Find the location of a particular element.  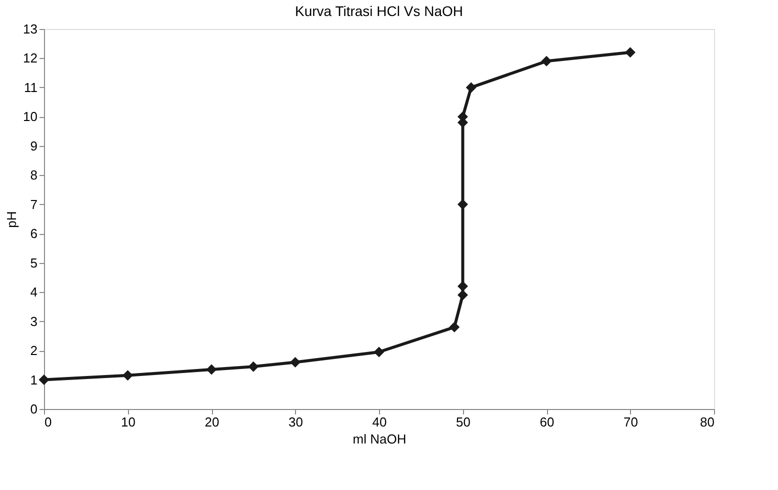

y-tick-label: 1 is located at coordinates (34, 380).